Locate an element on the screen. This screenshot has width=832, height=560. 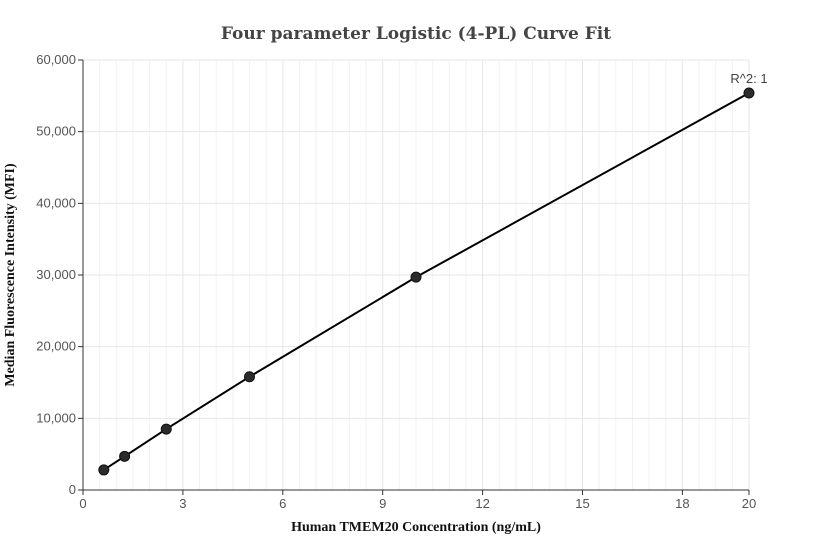
y-tick-label: 30,000 is located at coordinates (56, 274).